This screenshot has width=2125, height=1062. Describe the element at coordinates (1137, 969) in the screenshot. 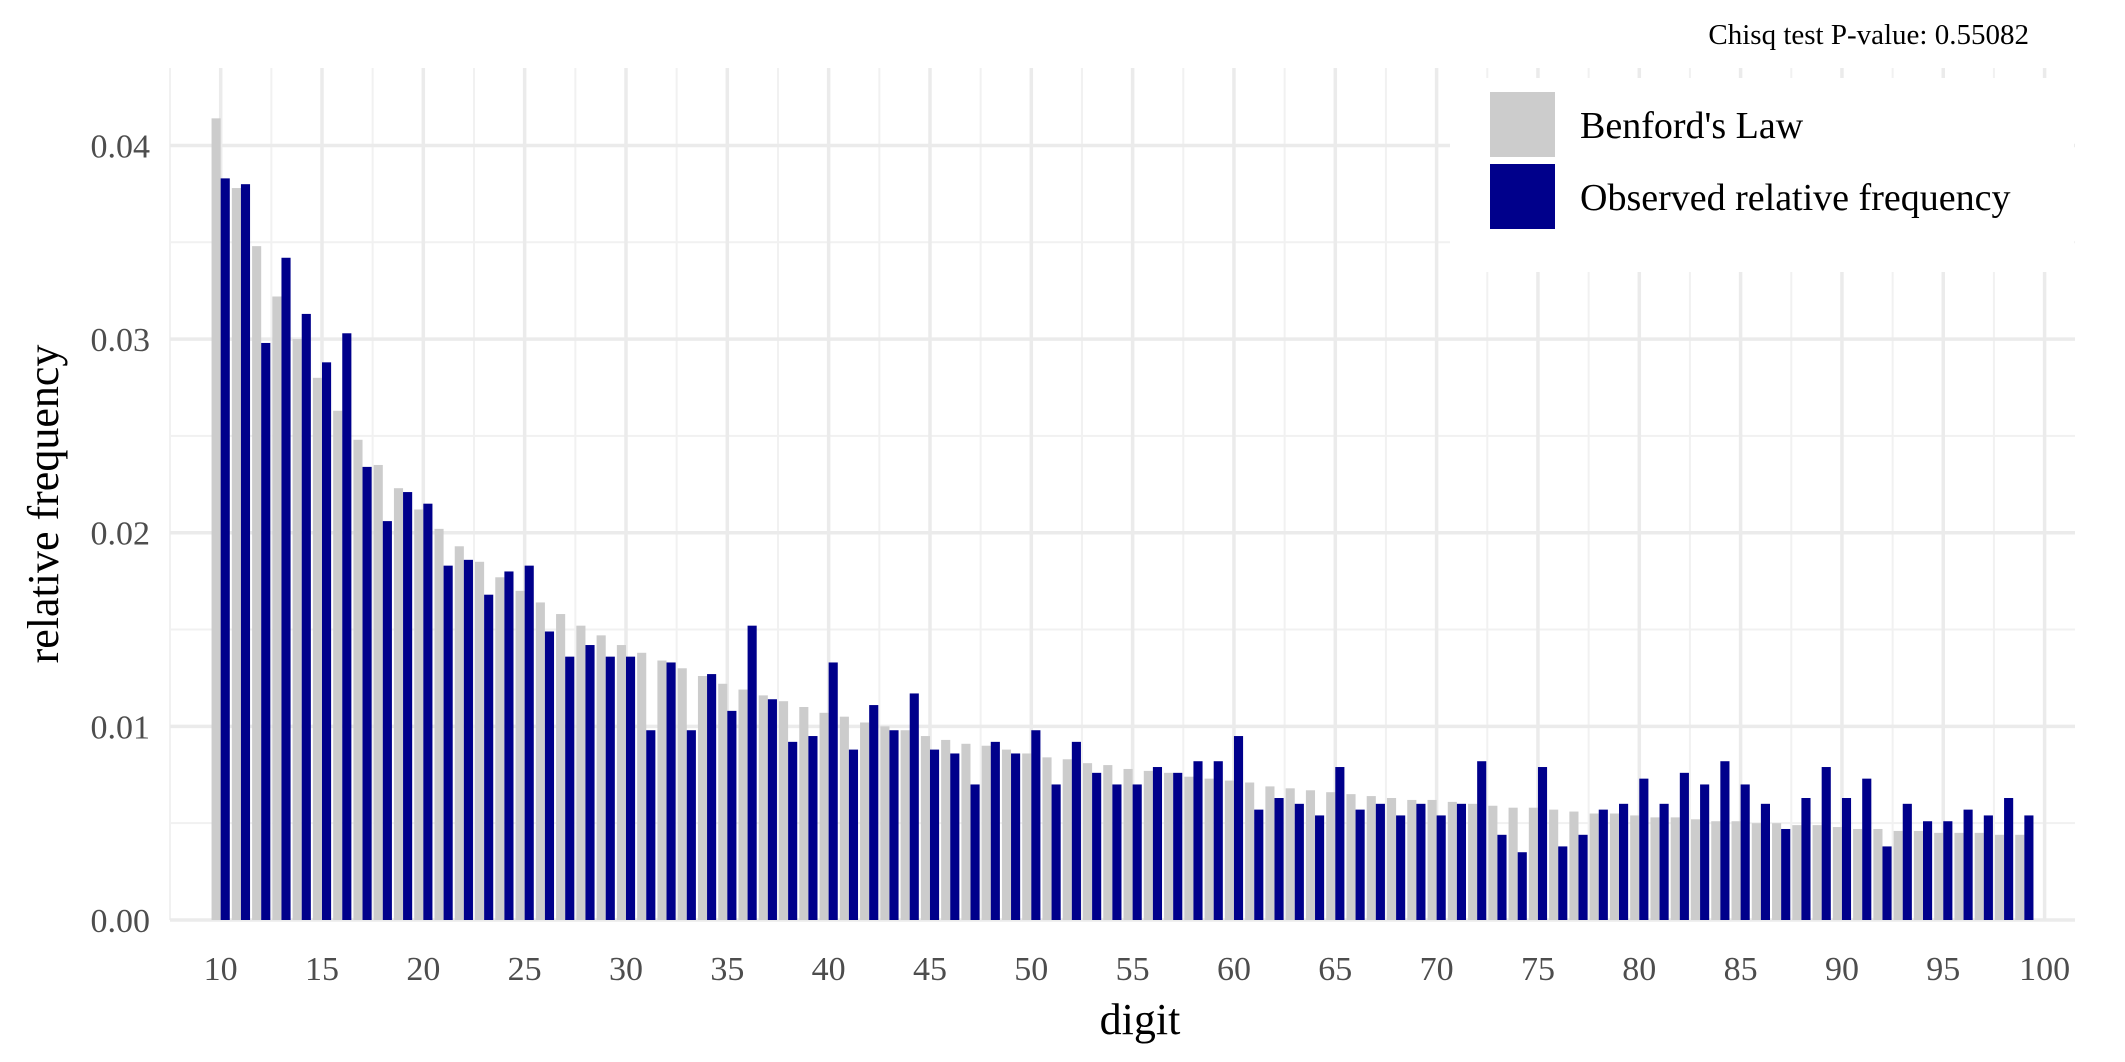

I see `x-tick-labels: 10 15 20 25 30 35 40 45 50 55 60 65 70 75 80 85 90 95 100` at that location.